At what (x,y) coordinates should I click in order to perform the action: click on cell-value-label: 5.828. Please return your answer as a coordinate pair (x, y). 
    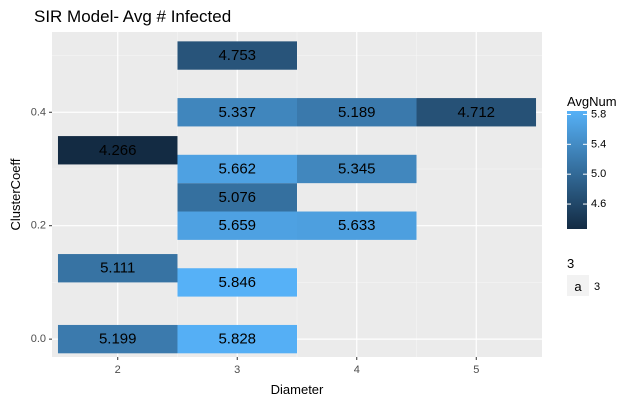
    Looking at the image, I should click on (237, 339).